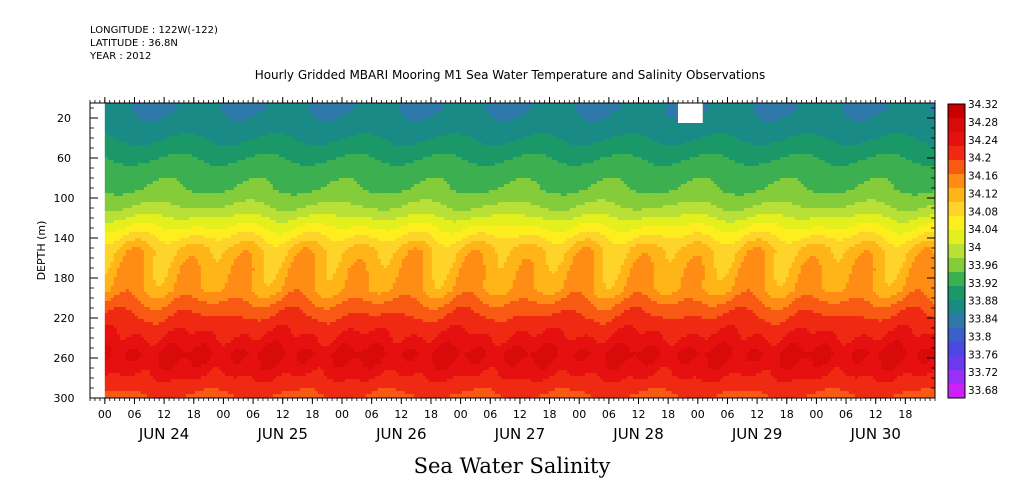 Image resolution: width=1009 pixels, height=504 pixels. I want to click on colorbar-label: 34.2, so click(979, 159).